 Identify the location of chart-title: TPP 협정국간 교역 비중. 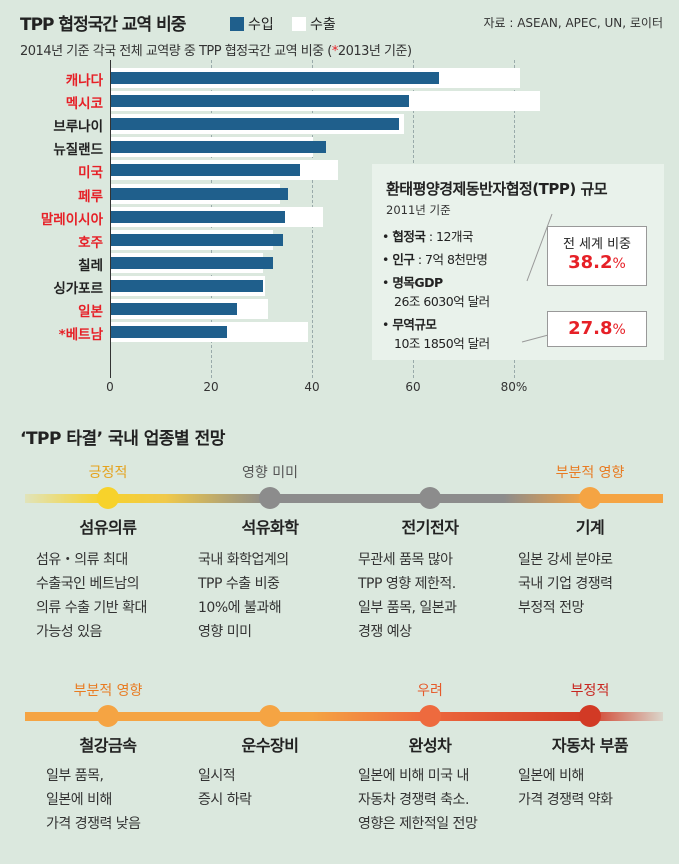
(103, 25).